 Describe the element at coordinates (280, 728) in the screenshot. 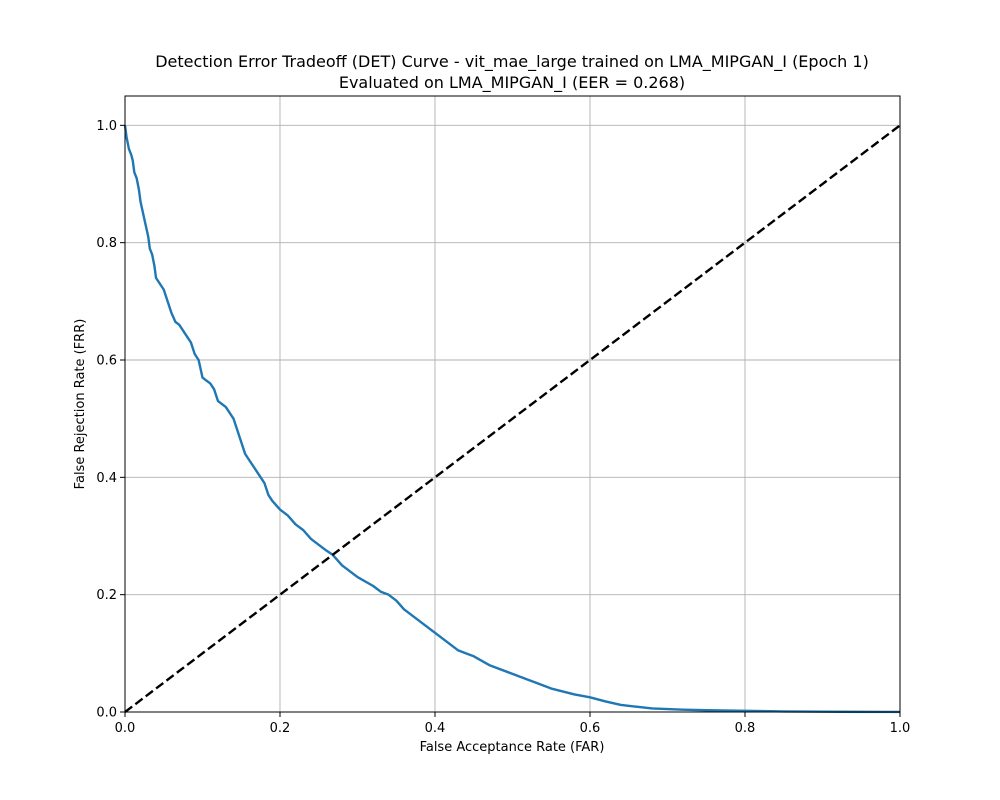

I see `x-tick-label: 0.2` at that location.